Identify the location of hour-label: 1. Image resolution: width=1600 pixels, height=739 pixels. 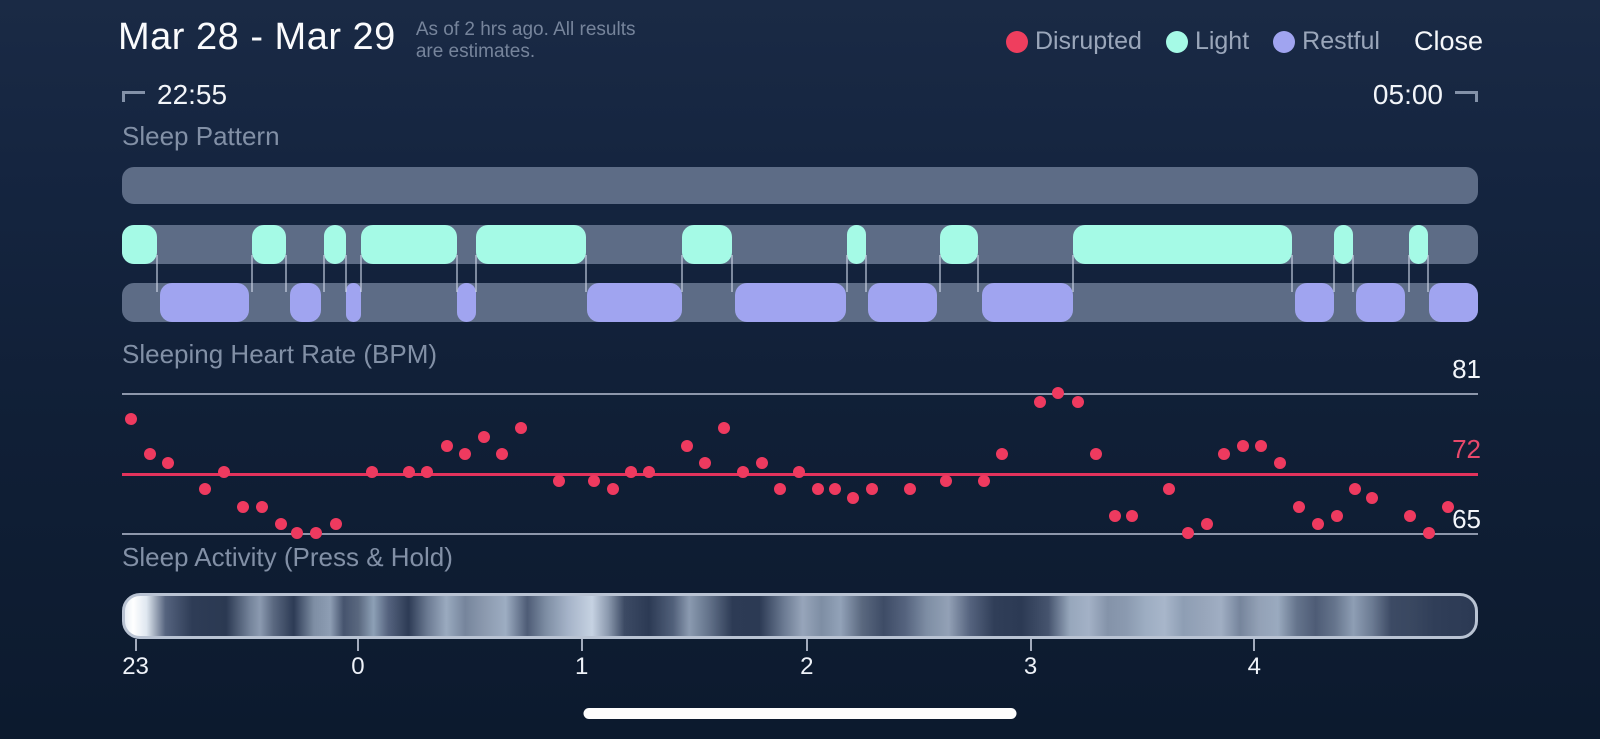
(581, 666).